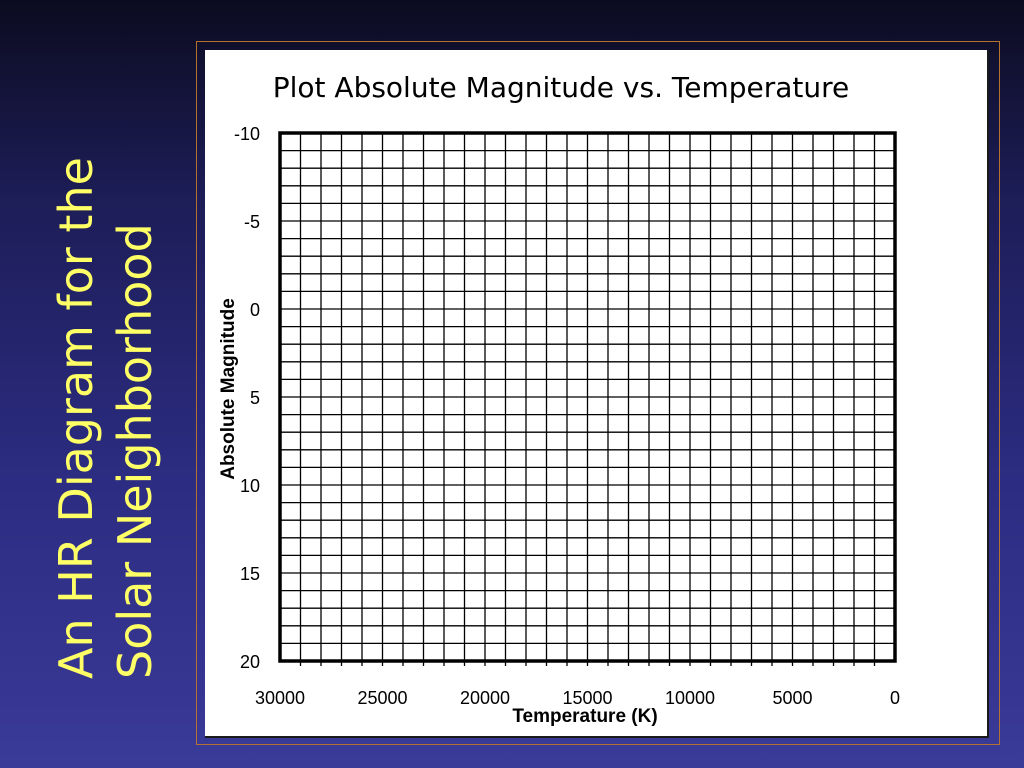  Describe the element at coordinates (247, 134) in the screenshot. I see `y-tick-label: -10` at that location.